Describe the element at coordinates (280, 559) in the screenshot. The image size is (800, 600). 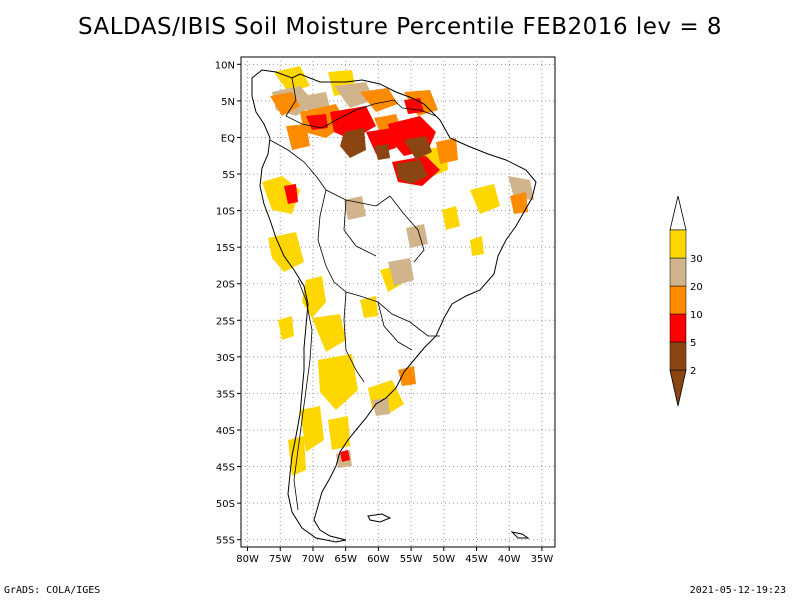
I see `longitude-tick-label: 75W` at that location.